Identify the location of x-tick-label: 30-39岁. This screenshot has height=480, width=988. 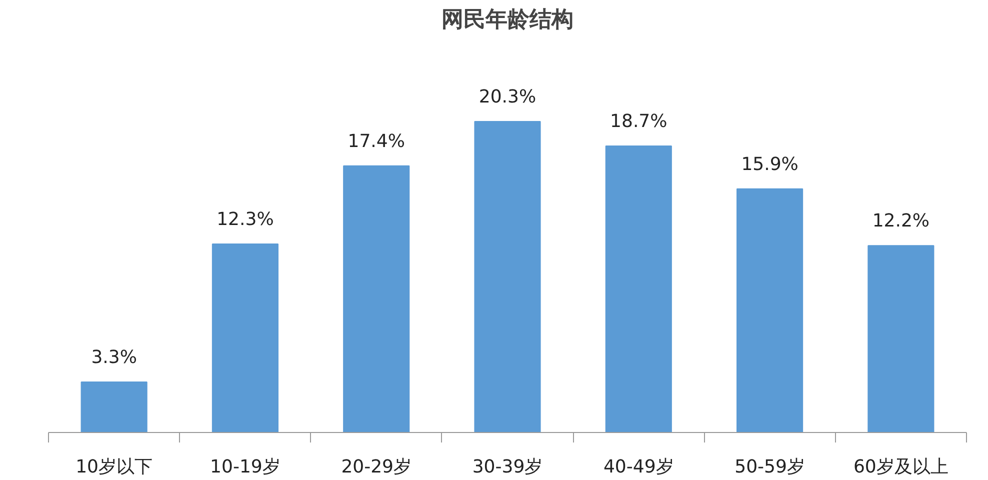
(507, 467).